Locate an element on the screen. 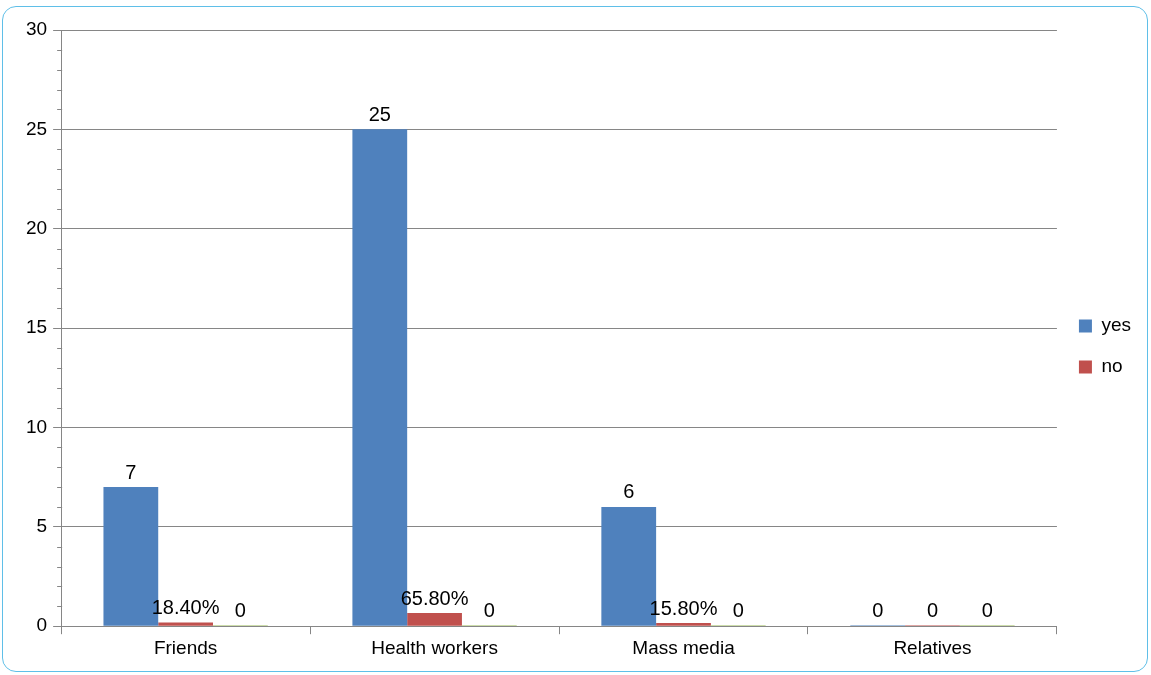 The width and height of the screenshot is (1151, 675). y-tick-label: 0 is located at coordinates (42, 625).